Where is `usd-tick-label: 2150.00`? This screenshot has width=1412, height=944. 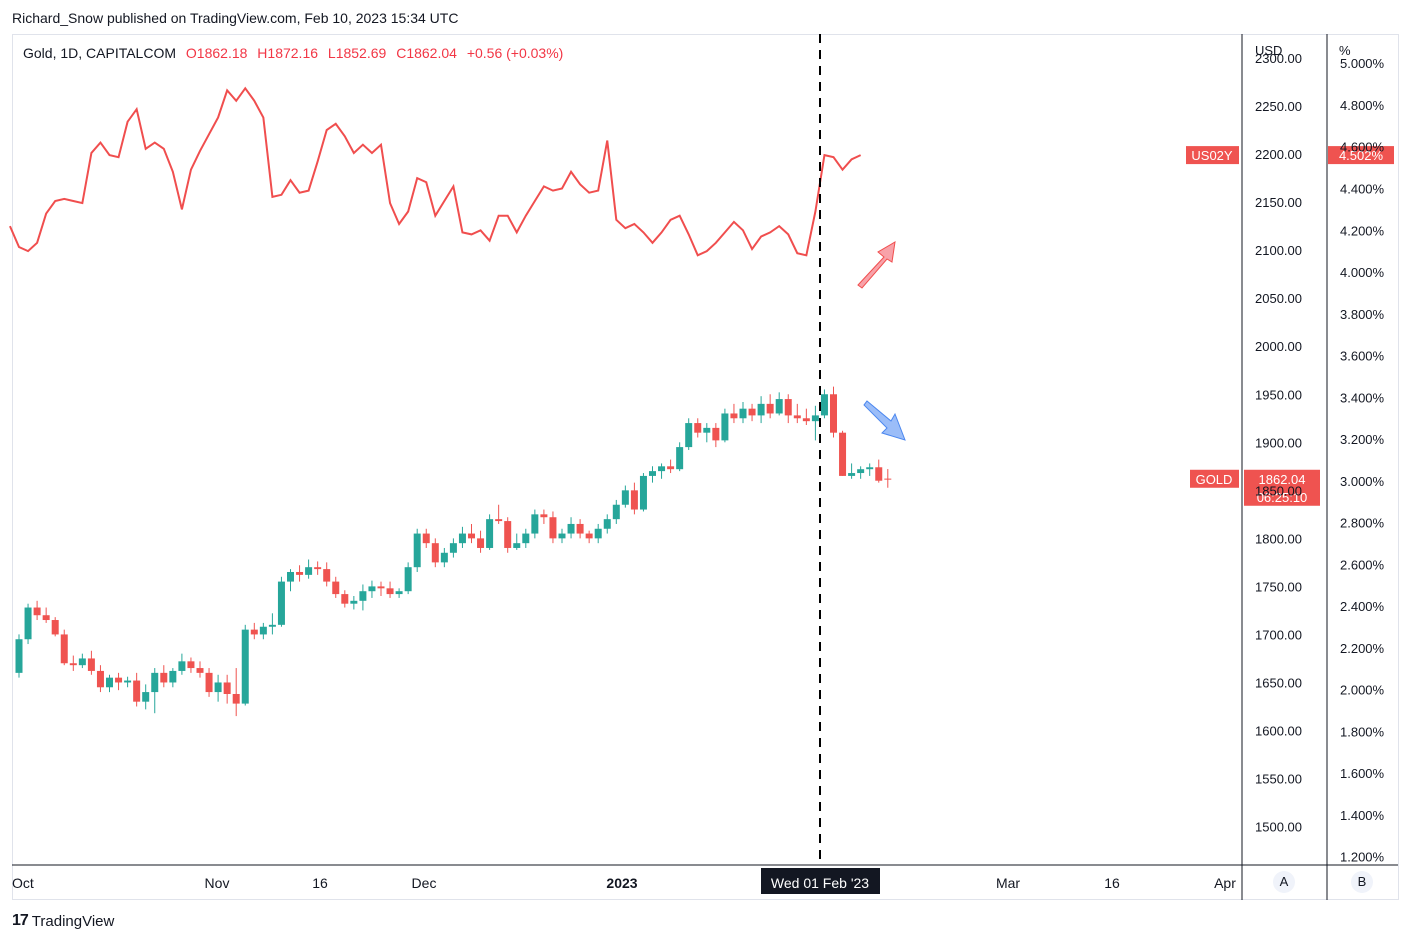
usd-tick-label: 2150.00 is located at coordinates (1278, 202).